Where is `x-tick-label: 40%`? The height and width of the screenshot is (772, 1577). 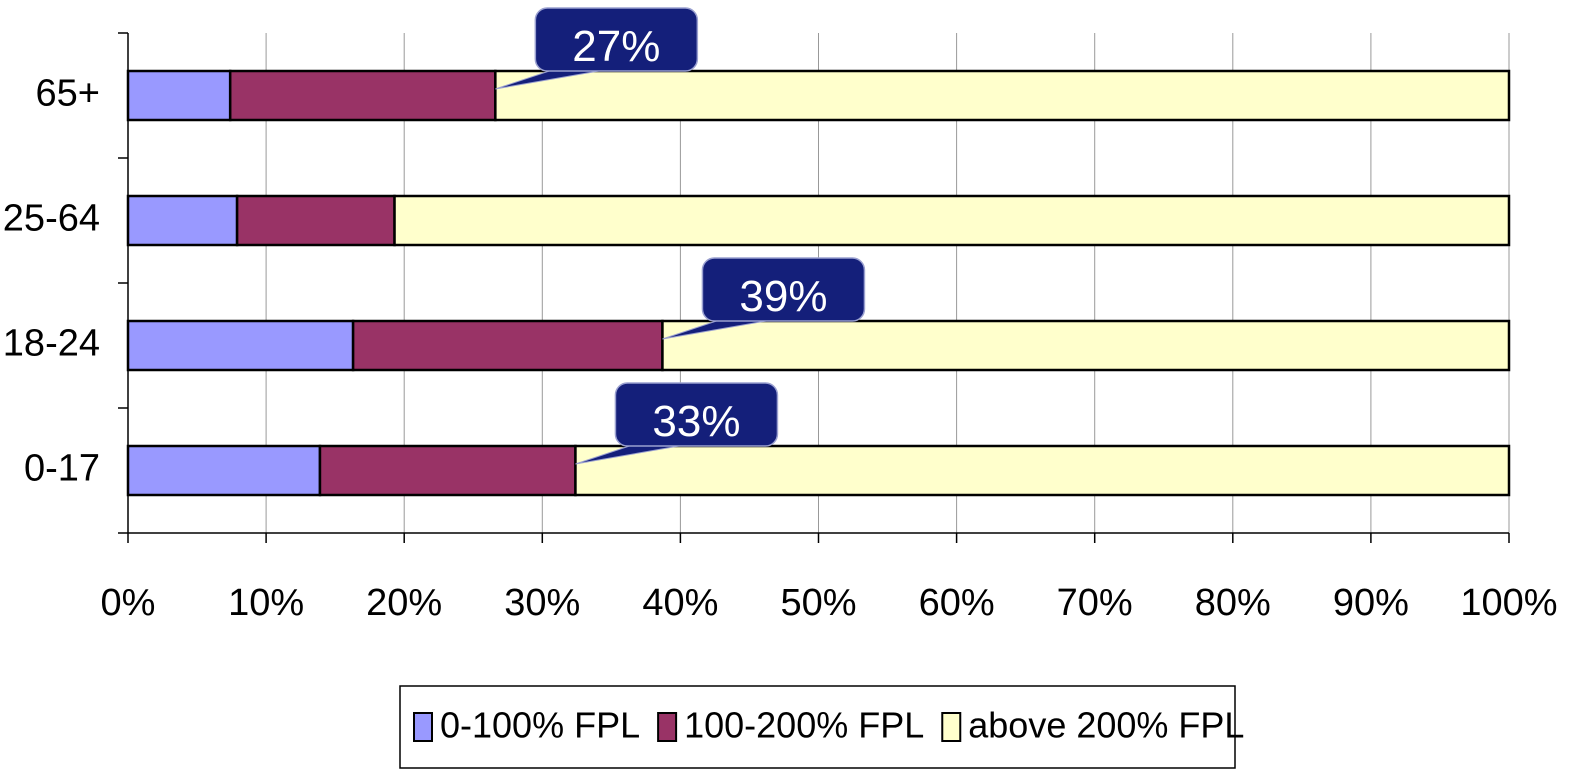
x-tick-label: 40% is located at coordinates (680, 603).